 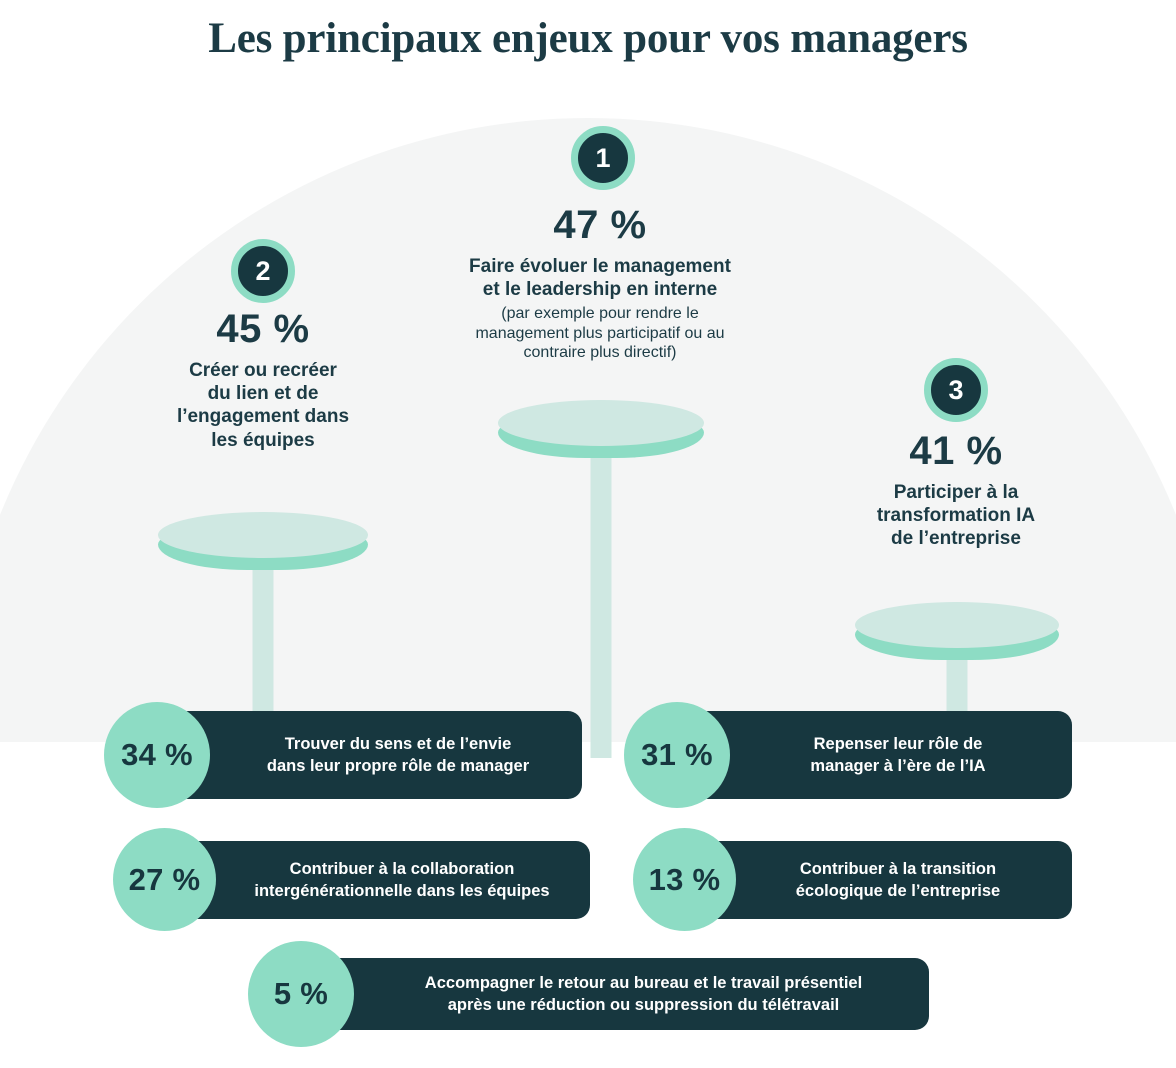 What do you see at coordinates (263, 370) in the screenshot?
I see `podium-2-label-line1: Créer ou recréer` at bounding box center [263, 370].